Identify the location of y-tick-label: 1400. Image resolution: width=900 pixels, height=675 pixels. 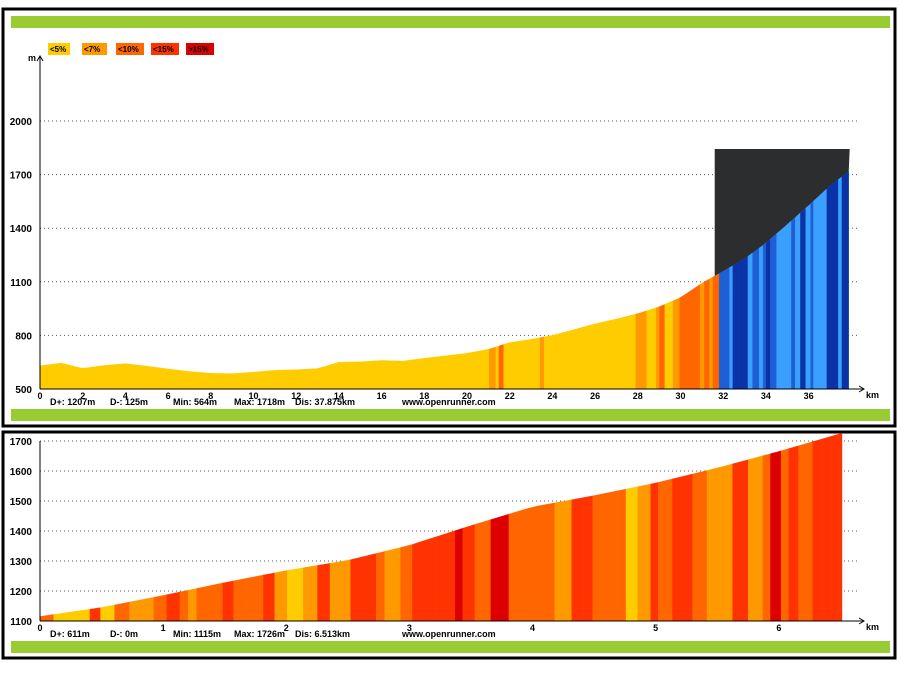
(21, 532).